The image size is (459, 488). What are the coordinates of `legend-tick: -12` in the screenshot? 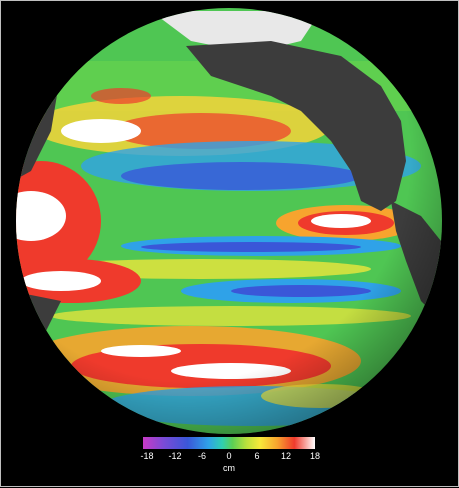 It's located at (175, 456).